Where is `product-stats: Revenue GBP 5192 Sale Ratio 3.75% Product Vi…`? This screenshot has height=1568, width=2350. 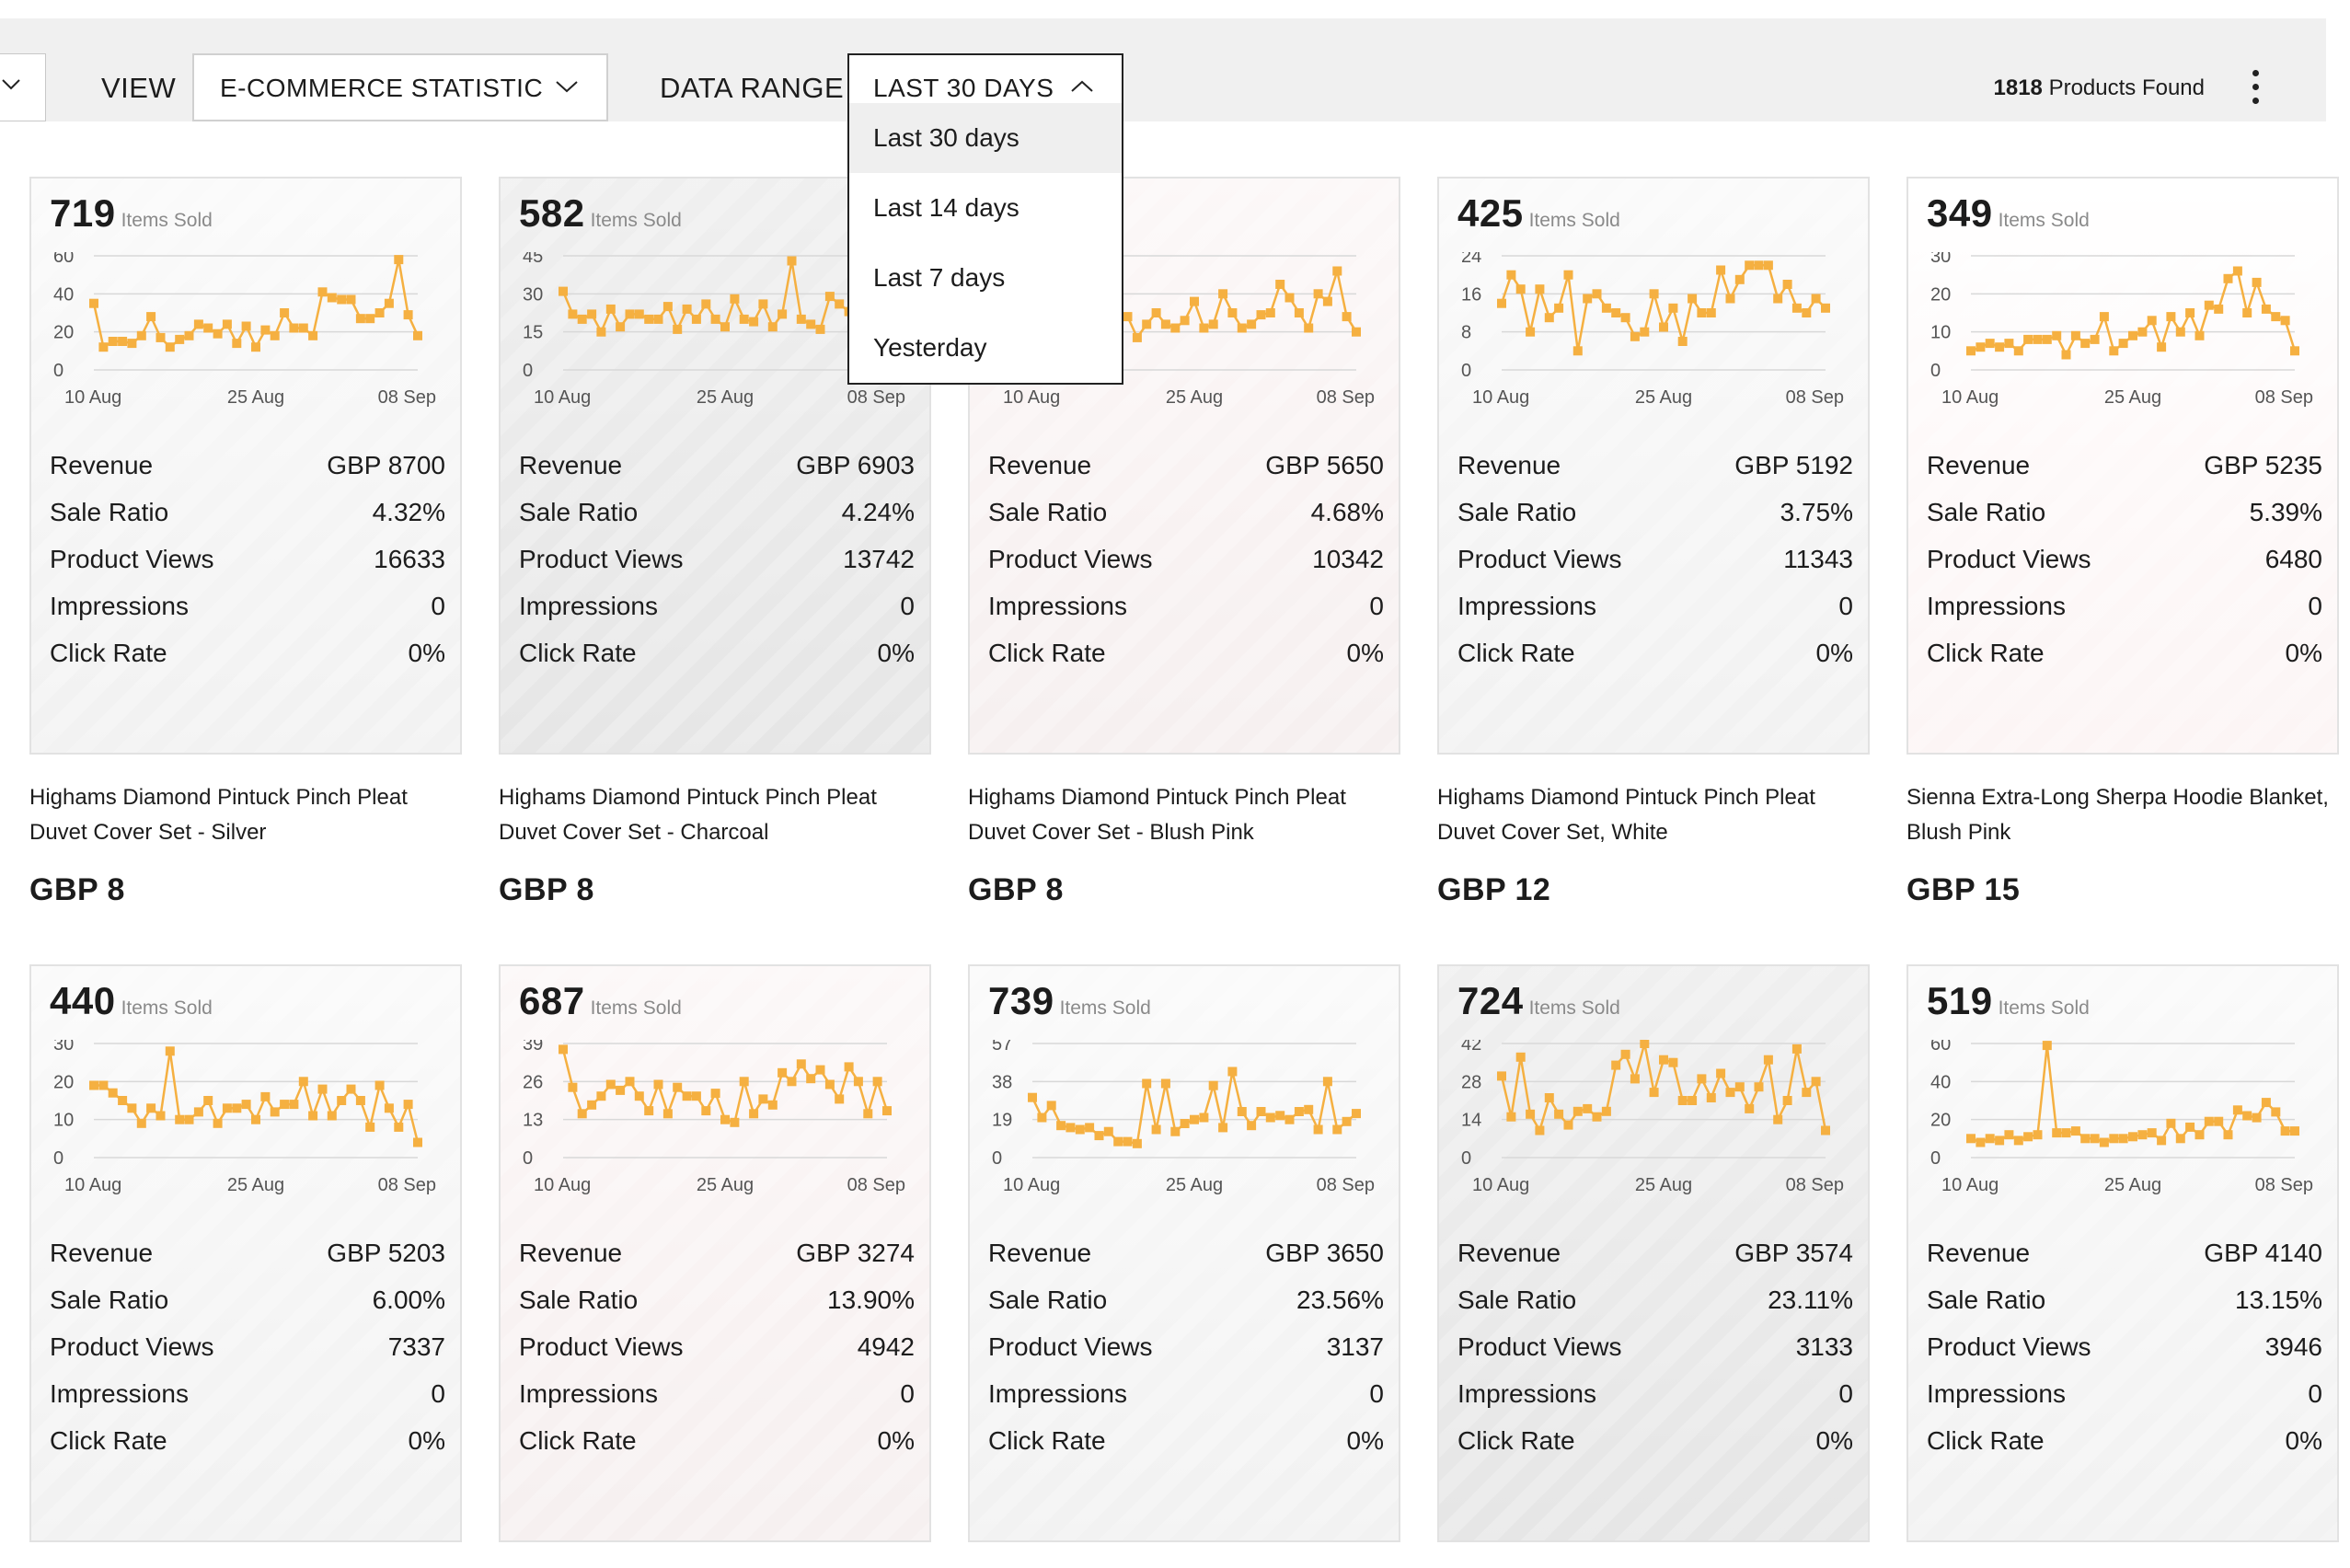 product-stats: Revenue GBP 5192 Sale Ratio 3.75% Product Vi… is located at coordinates (1655, 568).